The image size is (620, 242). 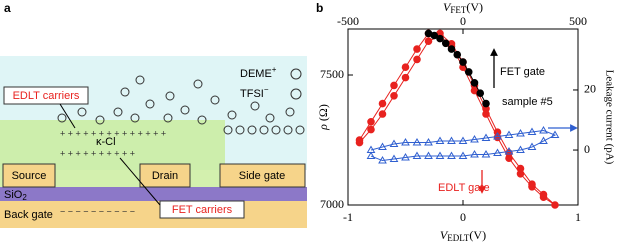 What do you see at coordinates (348, 217) in the screenshot?
I see `x-tick-label: -1` at bounding box center [348, 217].